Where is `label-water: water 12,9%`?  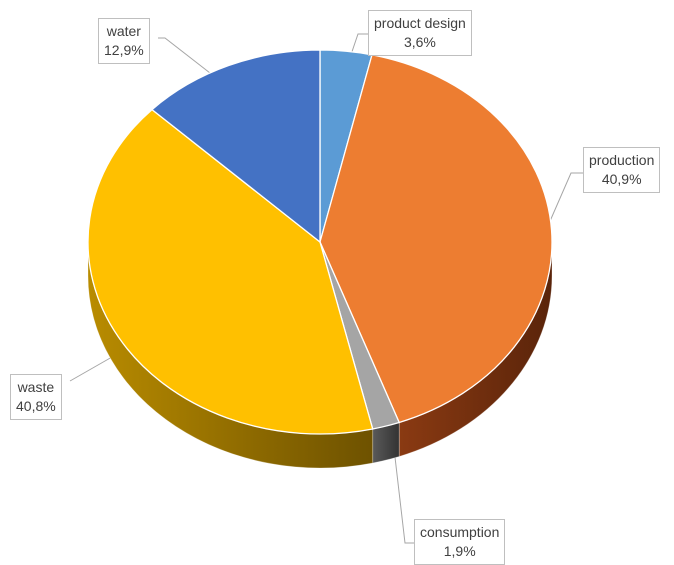
label-water: water 12,9% is located at coordinates (124, 41).